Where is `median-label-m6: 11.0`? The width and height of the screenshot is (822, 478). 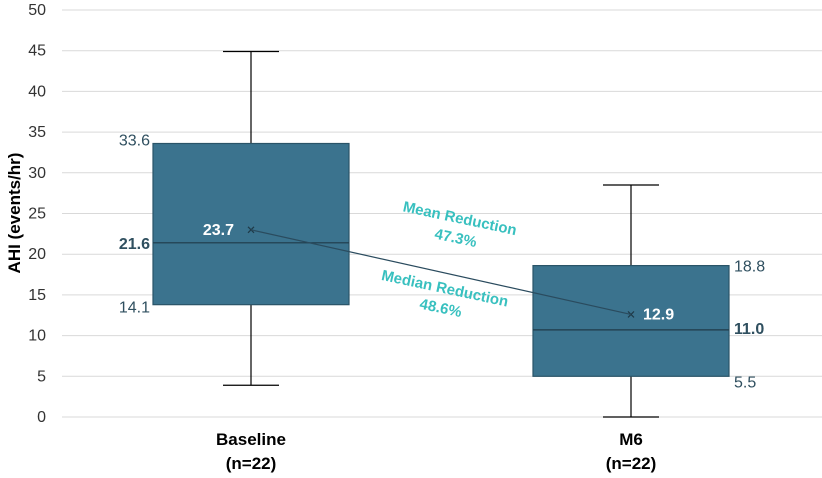
median-label-m6: 11.0 is located at coordinates (749, 329).